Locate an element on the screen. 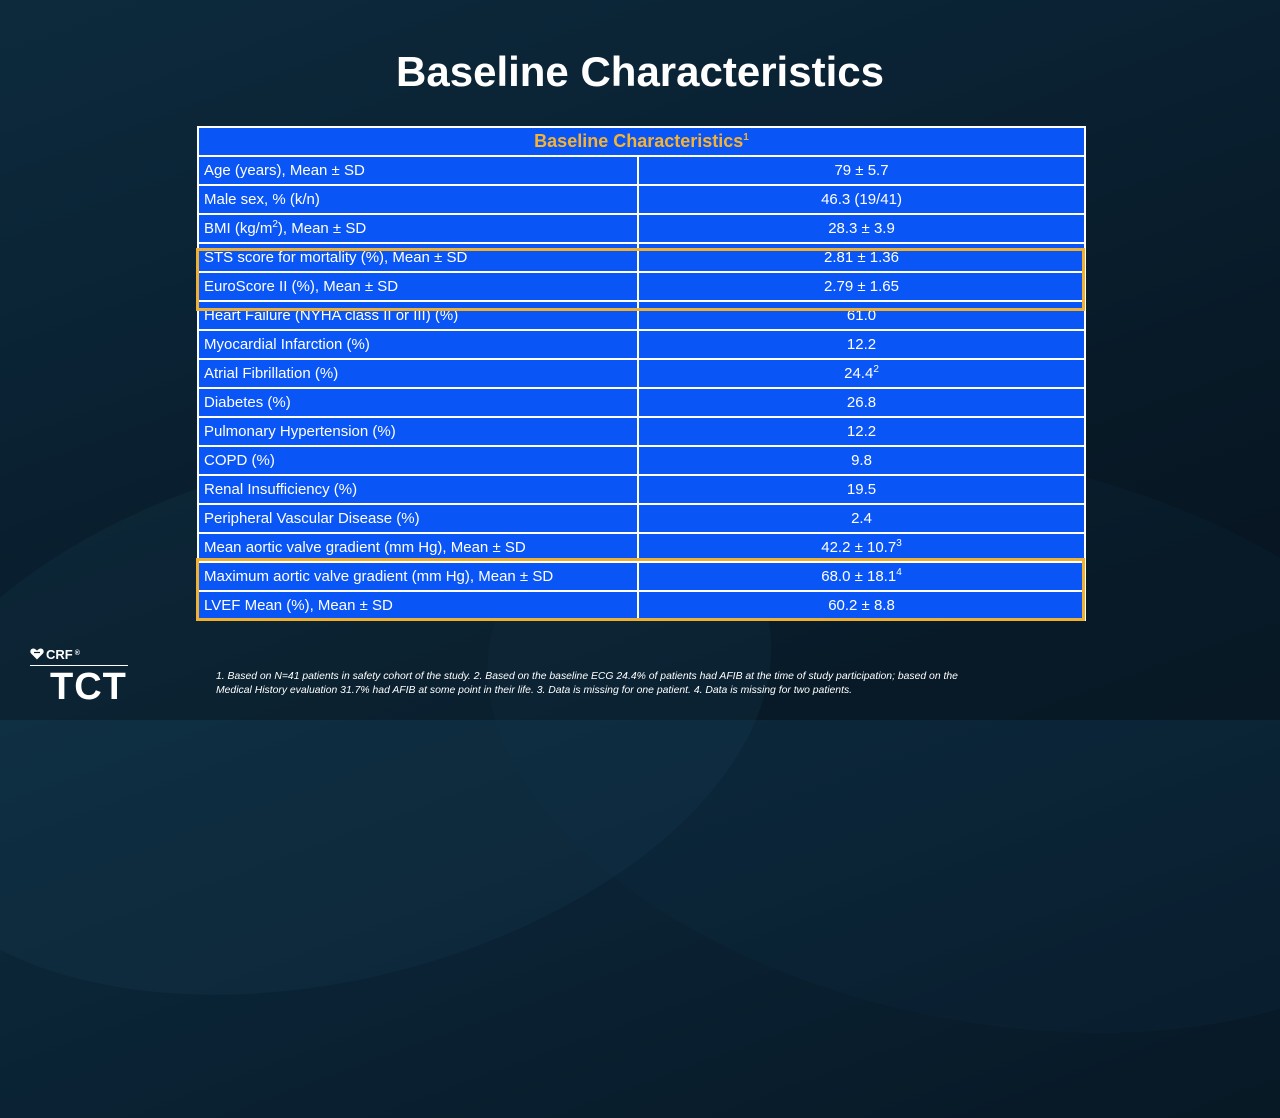 The height and width of the screenshot is (1118, 1280). row-value-text: 46.3 (19/41) is located at coordinates (861, 199).